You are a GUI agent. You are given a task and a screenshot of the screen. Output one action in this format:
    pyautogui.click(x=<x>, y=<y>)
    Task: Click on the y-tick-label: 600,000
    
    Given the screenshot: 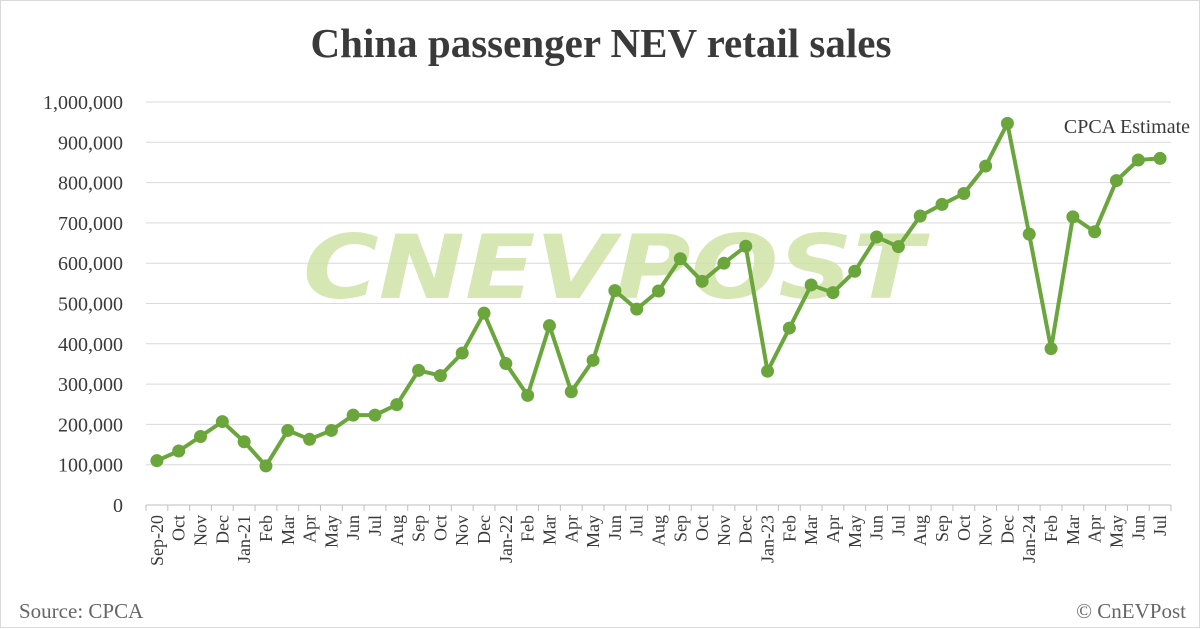 What is the action you would take?
    pyautogui.click(x=90, y=264)
    